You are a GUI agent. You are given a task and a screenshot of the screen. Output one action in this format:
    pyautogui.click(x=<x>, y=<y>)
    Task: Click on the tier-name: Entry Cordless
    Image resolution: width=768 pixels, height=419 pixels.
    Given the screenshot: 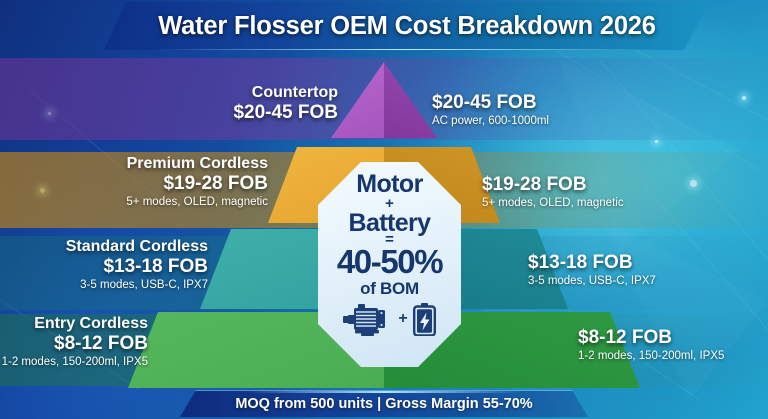 What is the action you would take?
    pyautogui.click(x=91, y=323)
    